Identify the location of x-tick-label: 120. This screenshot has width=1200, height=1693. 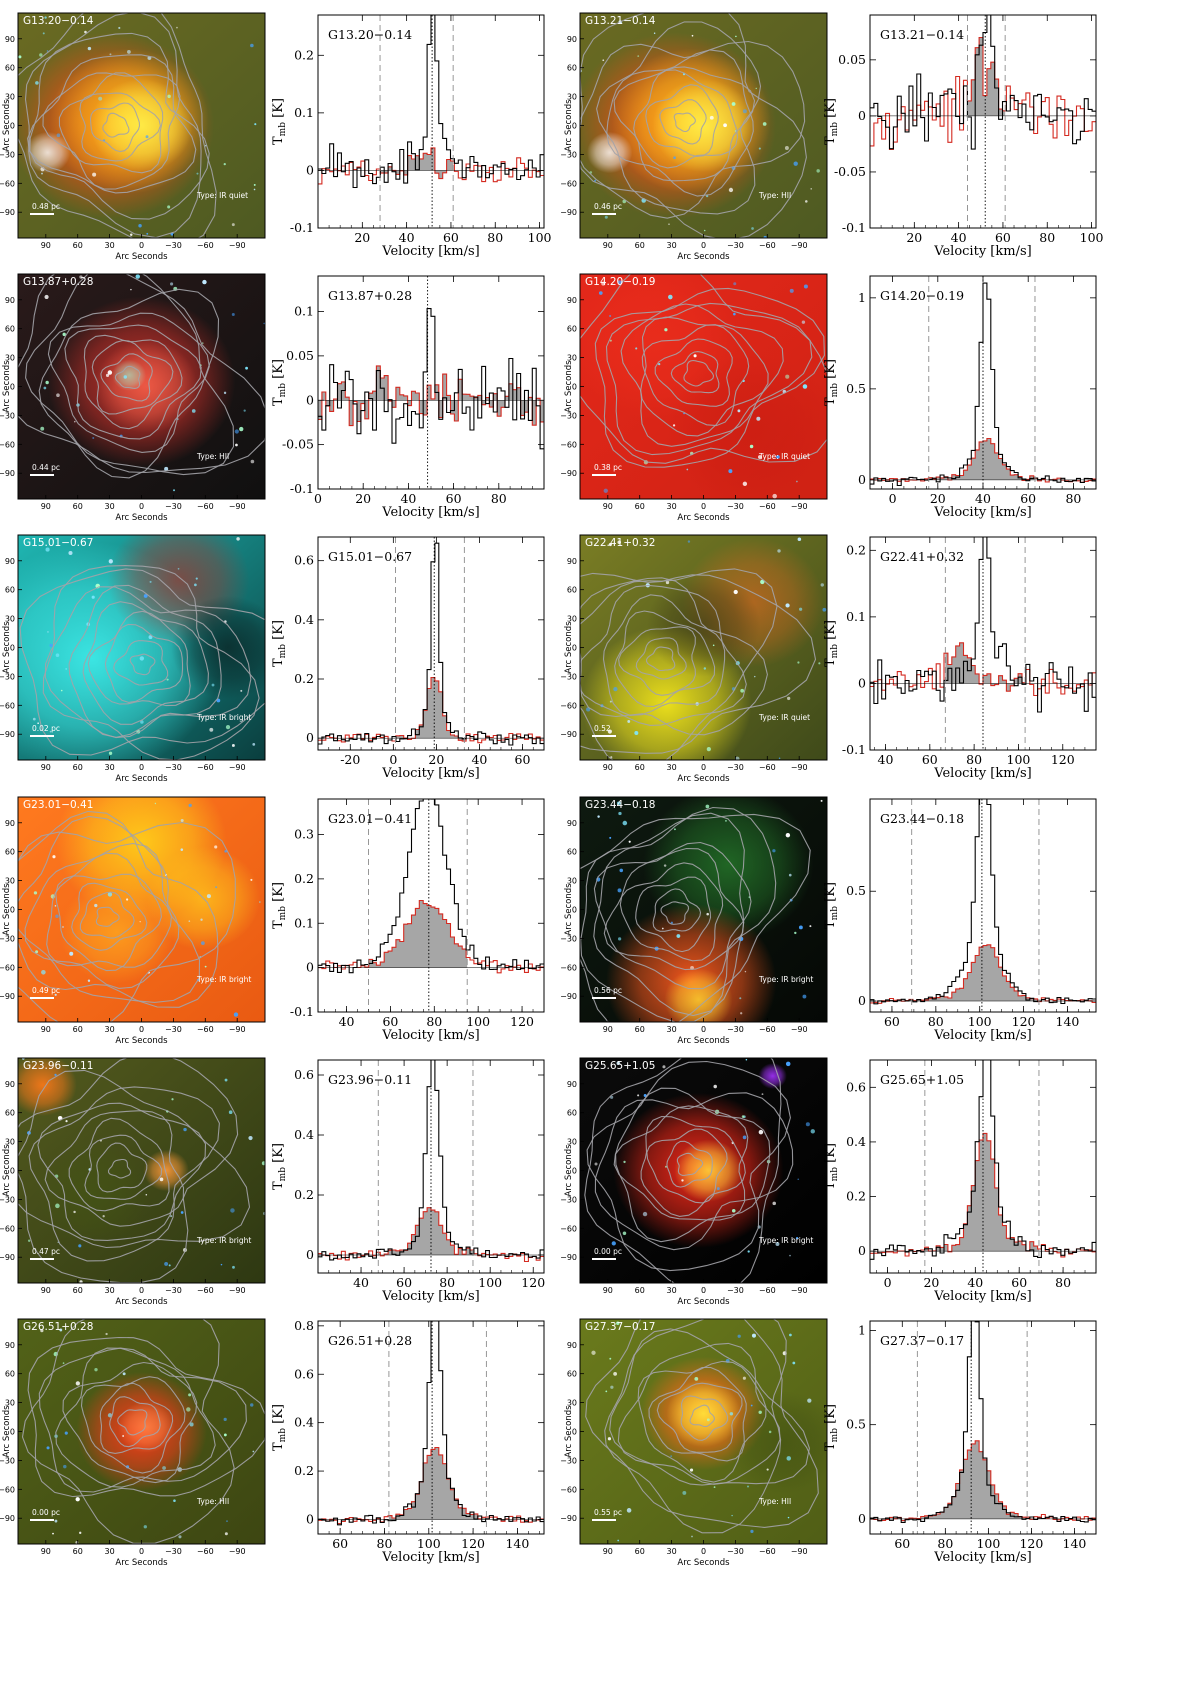
(1063, 759).